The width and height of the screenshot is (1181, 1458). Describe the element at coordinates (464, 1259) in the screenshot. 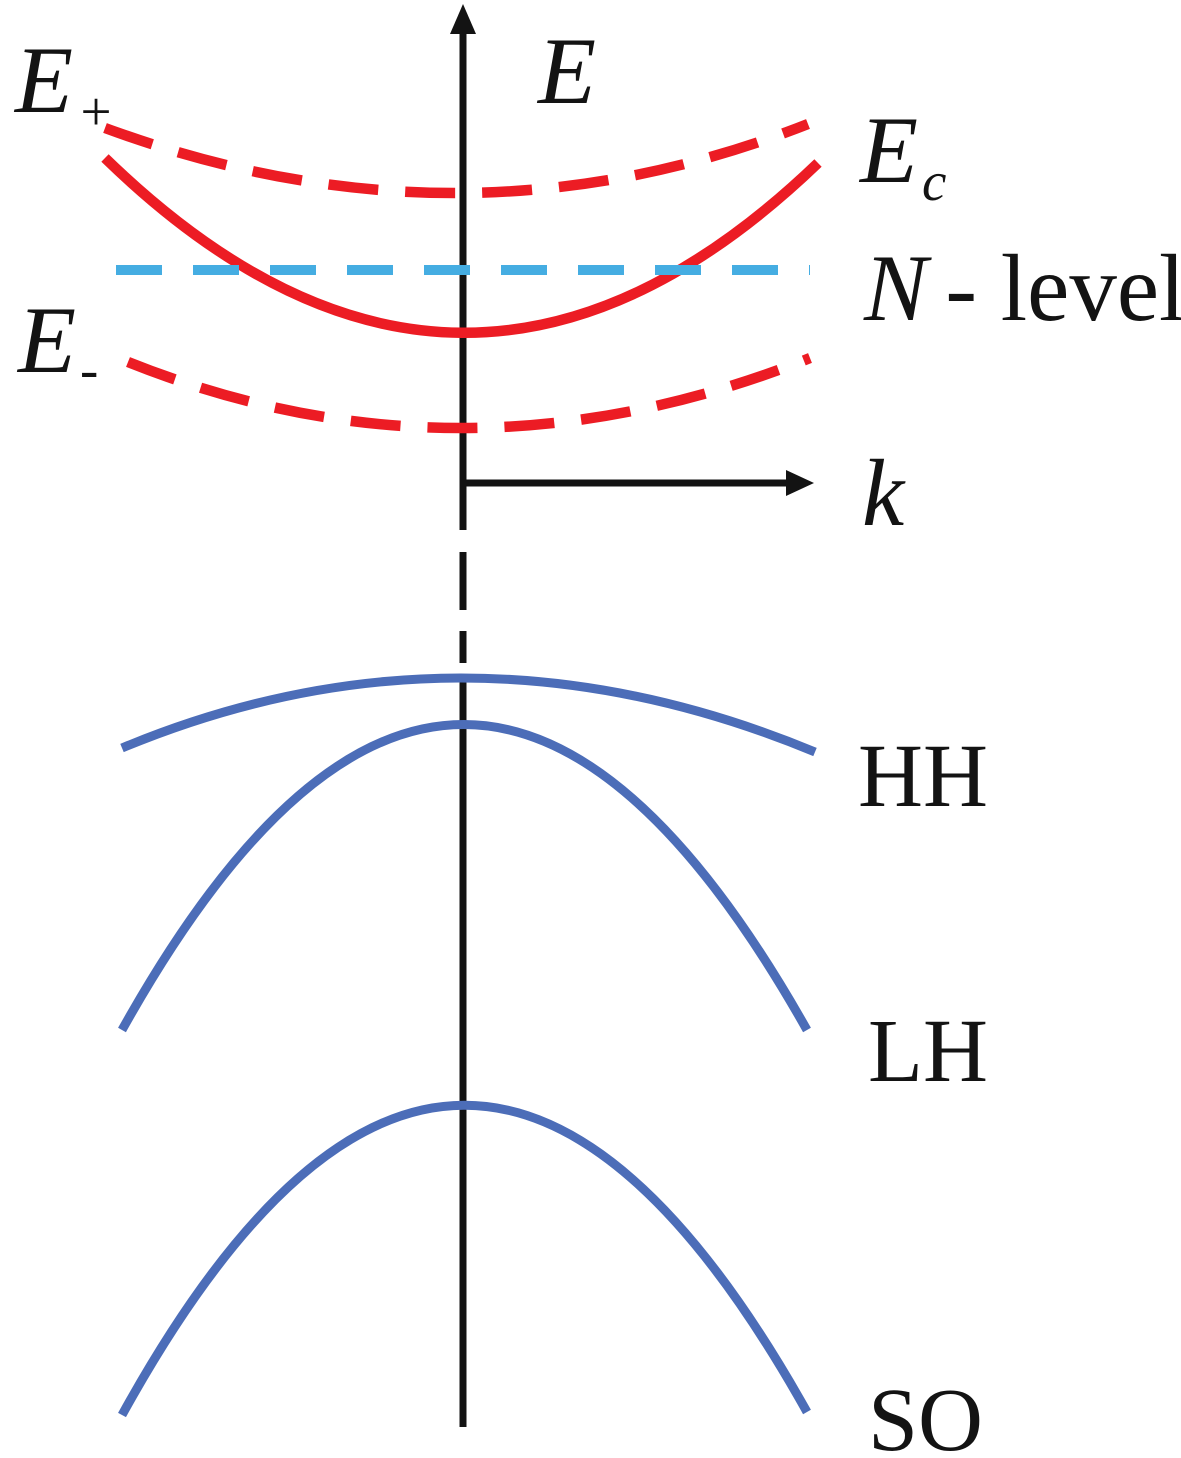

I see `so-band-curve` at that location.